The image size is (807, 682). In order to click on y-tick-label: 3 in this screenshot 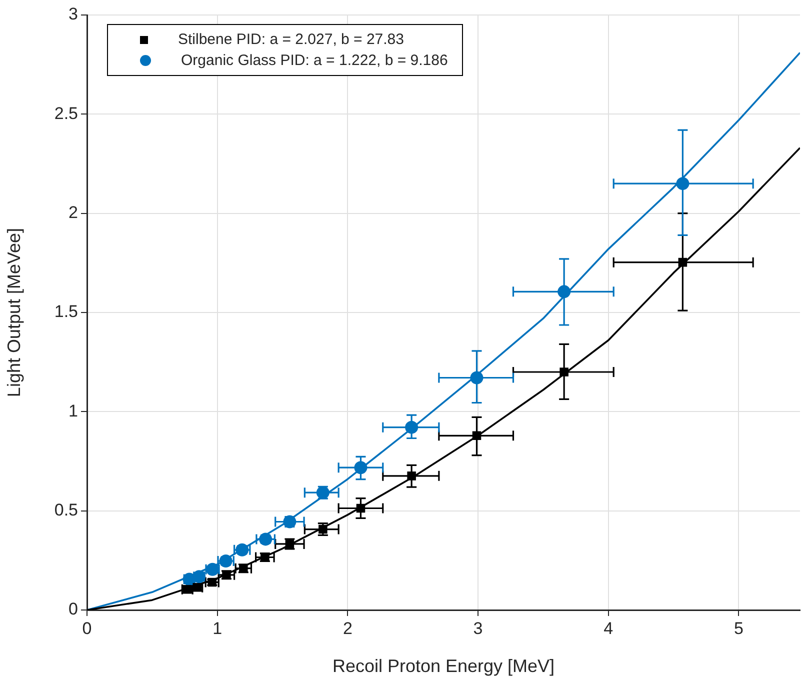, I will do `click(73, 14)`.